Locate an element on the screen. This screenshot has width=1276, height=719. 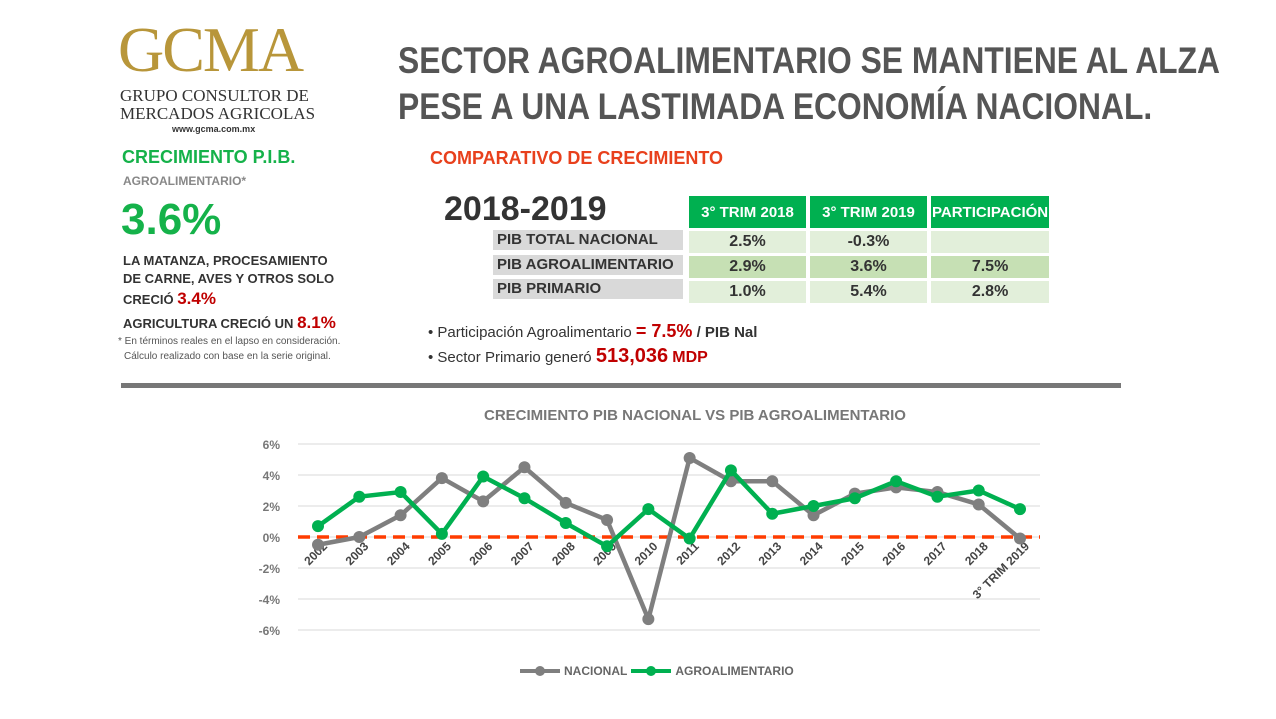
y-tick-label: 2% is located at coordinates (272, 507).